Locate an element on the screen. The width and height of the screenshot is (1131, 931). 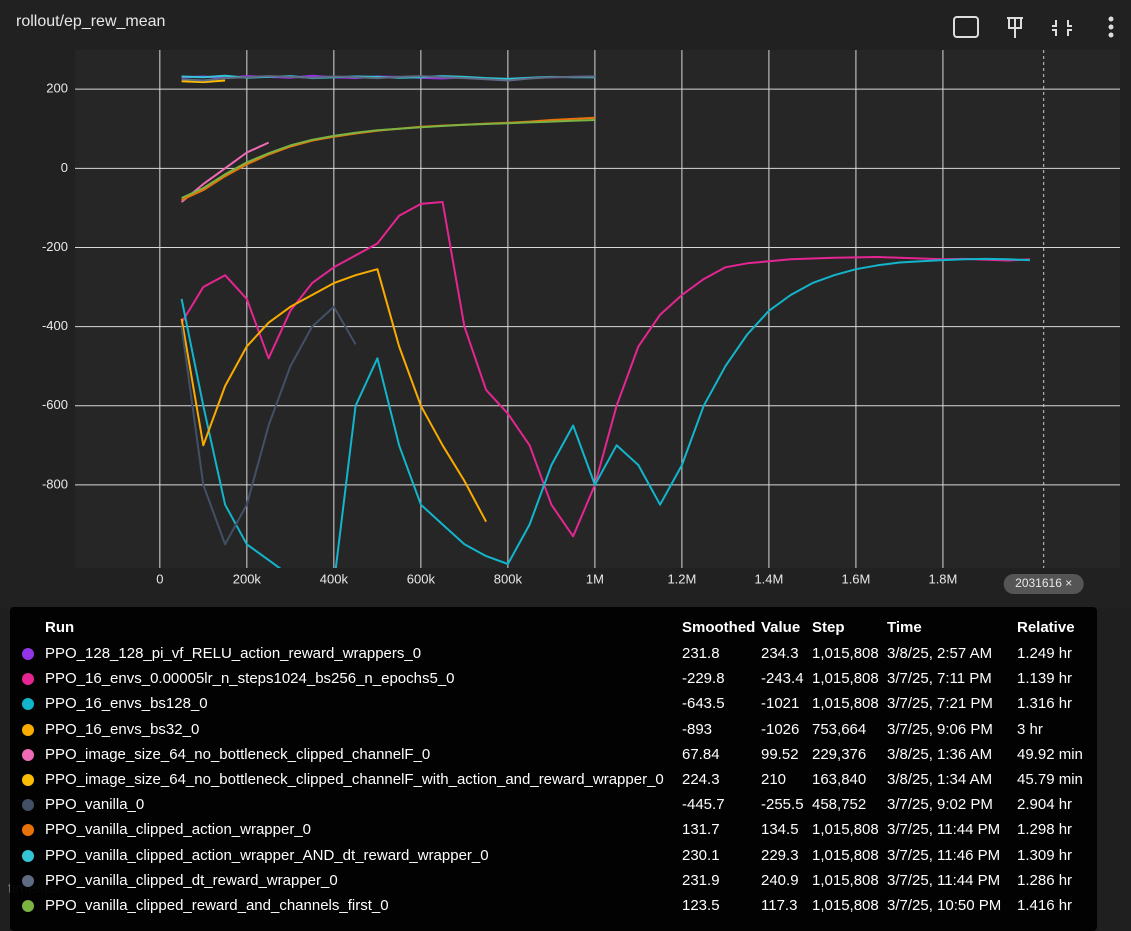
cell-value: 131.7 is located at coordinates (701, 830).